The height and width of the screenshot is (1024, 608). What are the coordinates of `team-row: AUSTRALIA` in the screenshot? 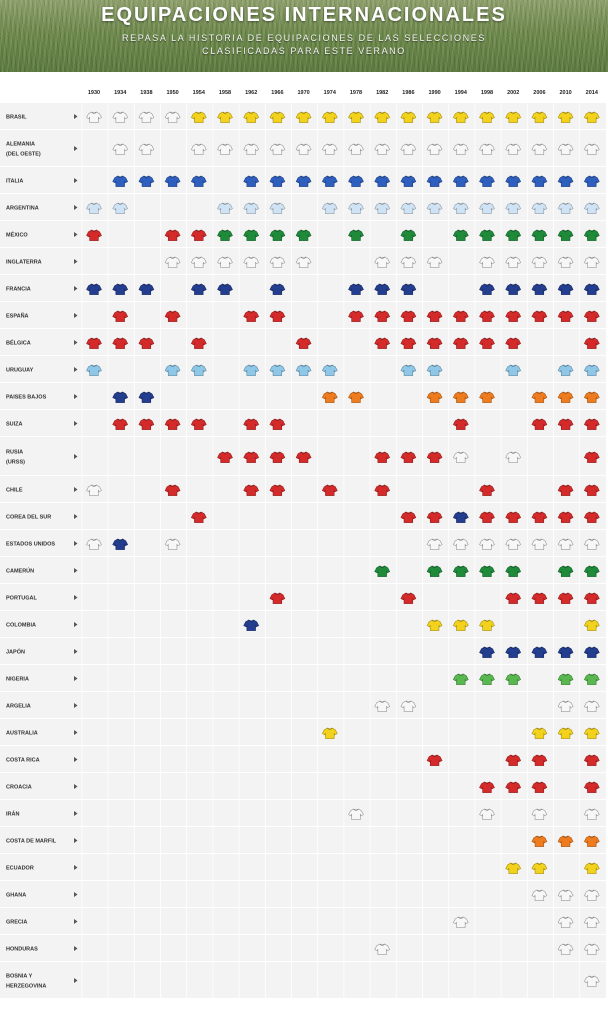 It's located at (303, 732).